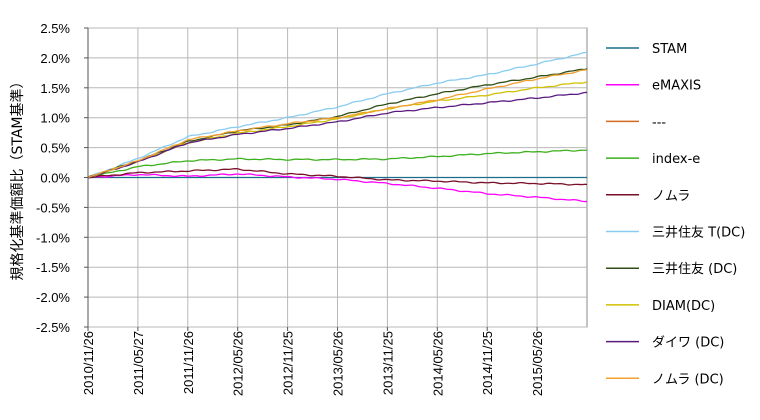  What do you see at coordinates (53, 297) in the screenshot?
I see `y-tick-label: -2.0%` at bounding box center [53, 297].